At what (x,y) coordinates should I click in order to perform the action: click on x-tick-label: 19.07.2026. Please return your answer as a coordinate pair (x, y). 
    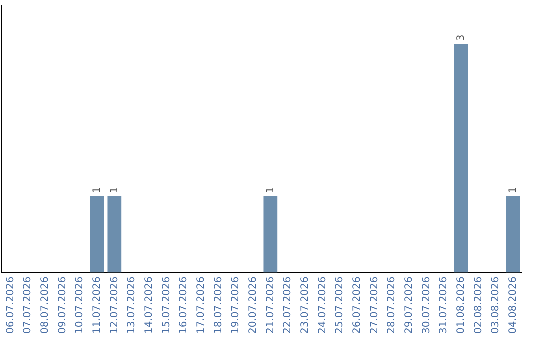
    Looking at the image, I should click on (236, 305).